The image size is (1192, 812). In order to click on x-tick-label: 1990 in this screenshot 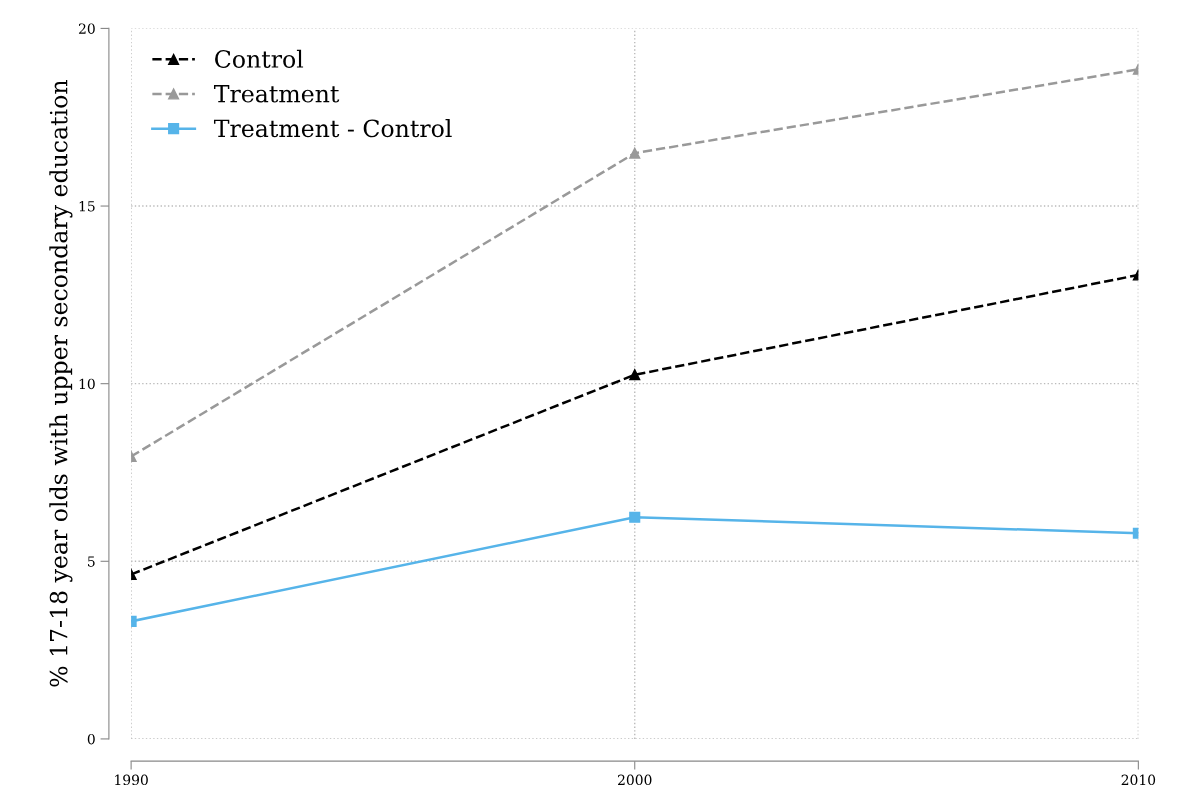, I will do `click(131, 780)`.